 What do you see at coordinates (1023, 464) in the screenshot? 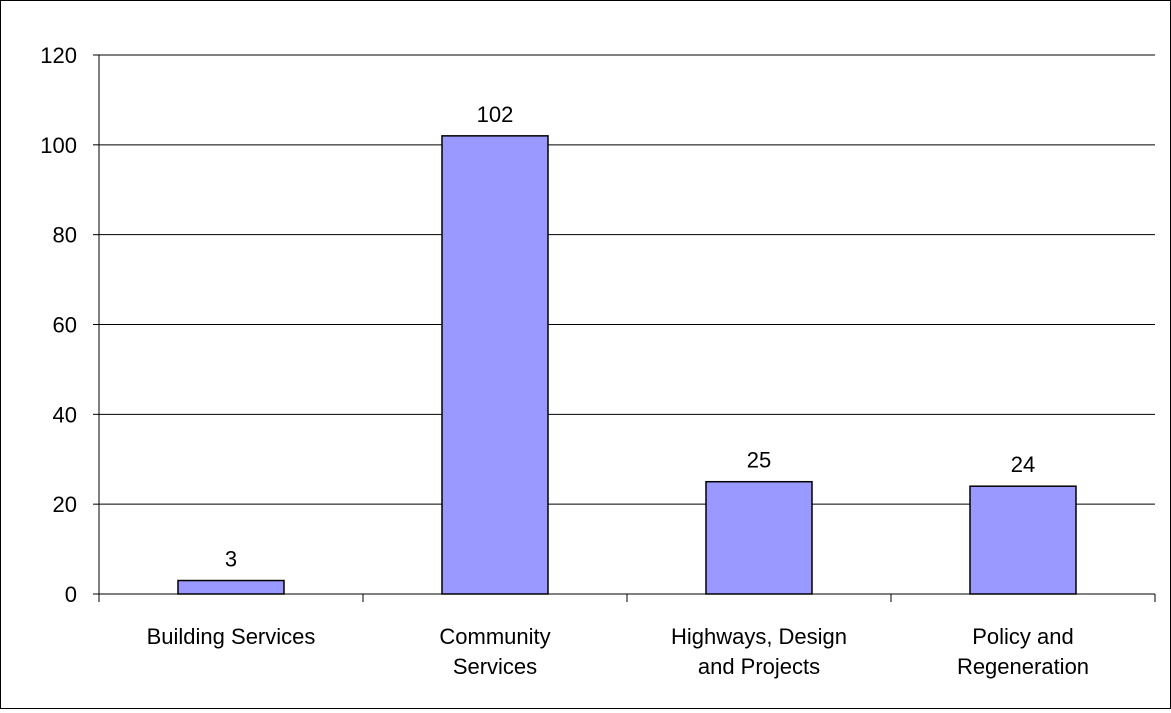
I see `data-label: 24` at bounding box center [1023, 464].